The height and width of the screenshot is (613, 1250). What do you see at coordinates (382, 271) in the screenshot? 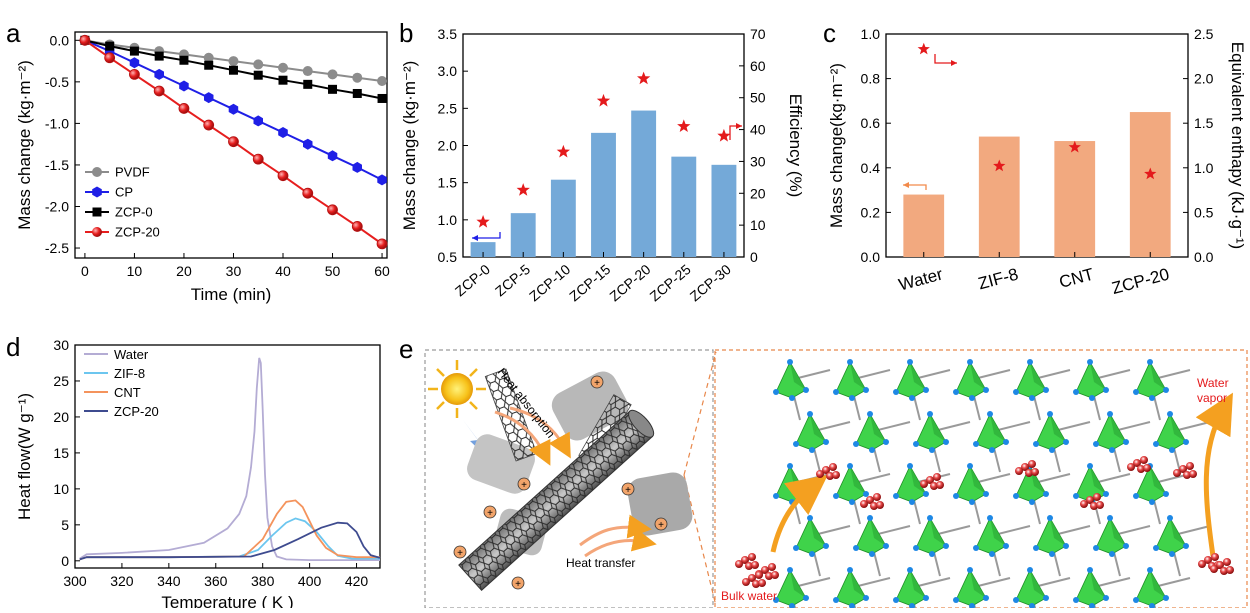
I see `x-tick-label: 60` at bounding box center [382, 271].